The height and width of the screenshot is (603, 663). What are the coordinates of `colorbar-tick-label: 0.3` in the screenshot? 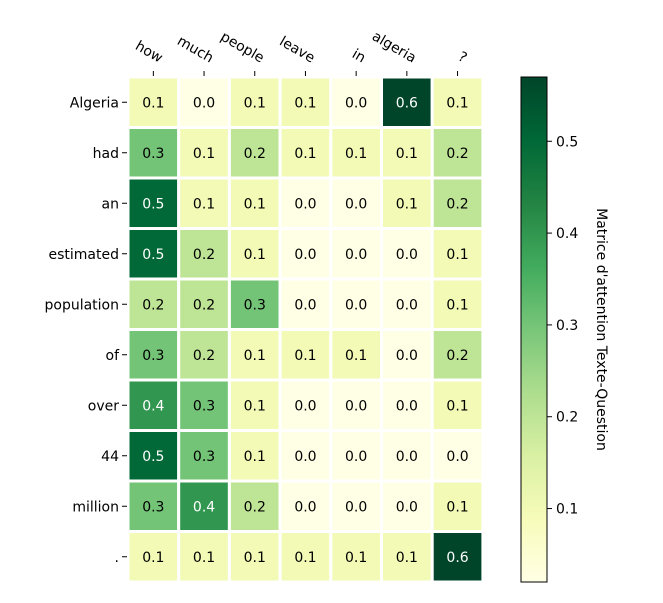 It's located at (567, 326).